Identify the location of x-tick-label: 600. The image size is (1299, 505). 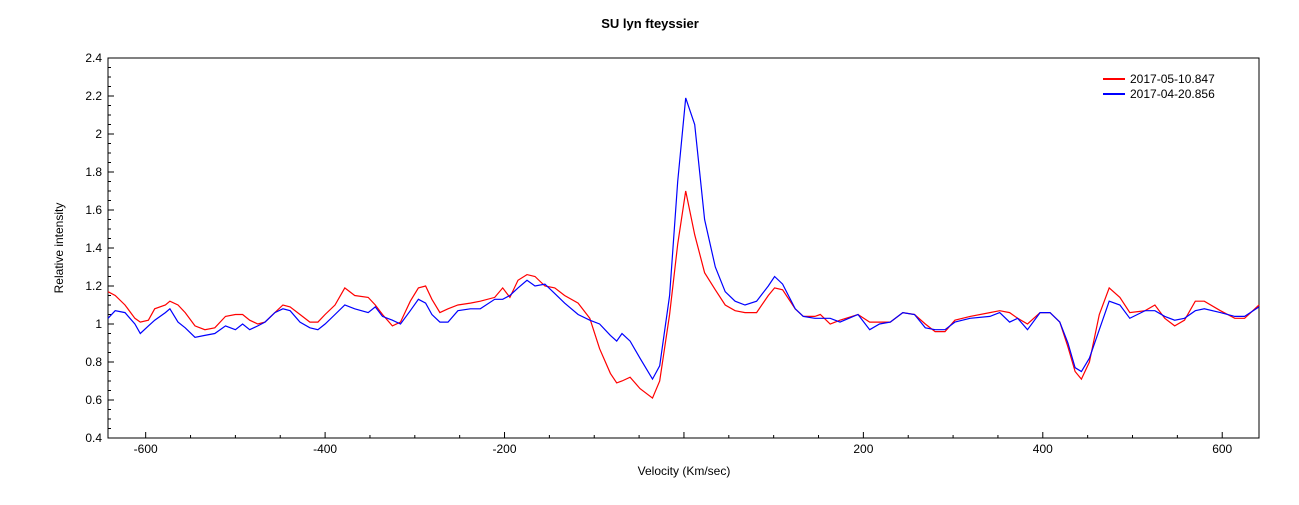
(1222, 449).